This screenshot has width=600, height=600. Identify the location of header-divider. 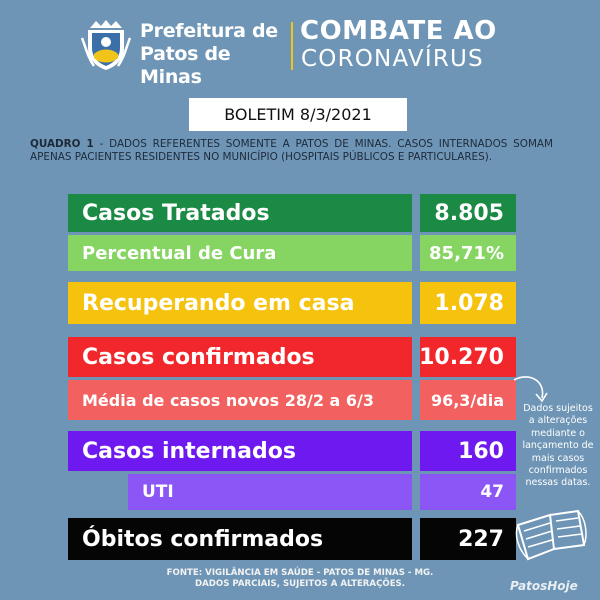
(292, 46).